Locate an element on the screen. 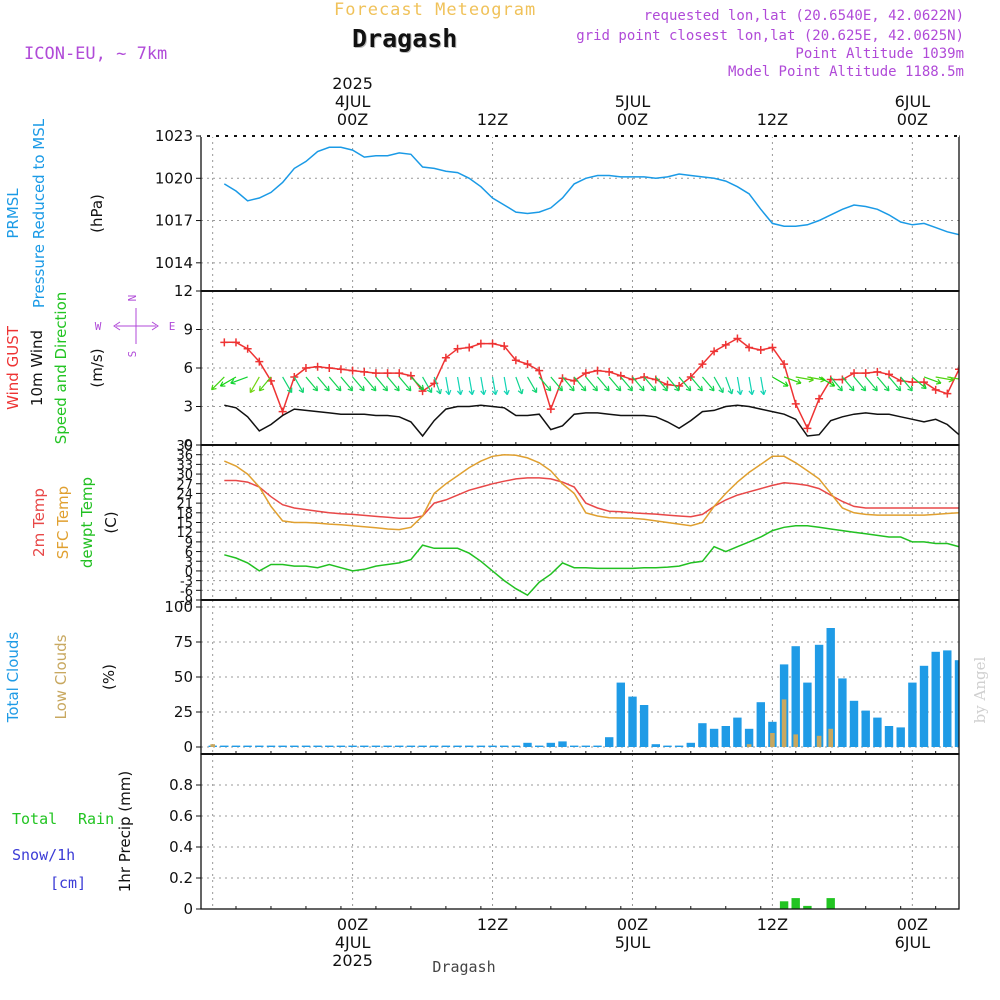 This screenshot has width=1000, height=1000. bottom-time-axis: 00Z4JUL202512Z00Z5JUL12Z00Z6JUL12Z is located at coordinates (631, 942).